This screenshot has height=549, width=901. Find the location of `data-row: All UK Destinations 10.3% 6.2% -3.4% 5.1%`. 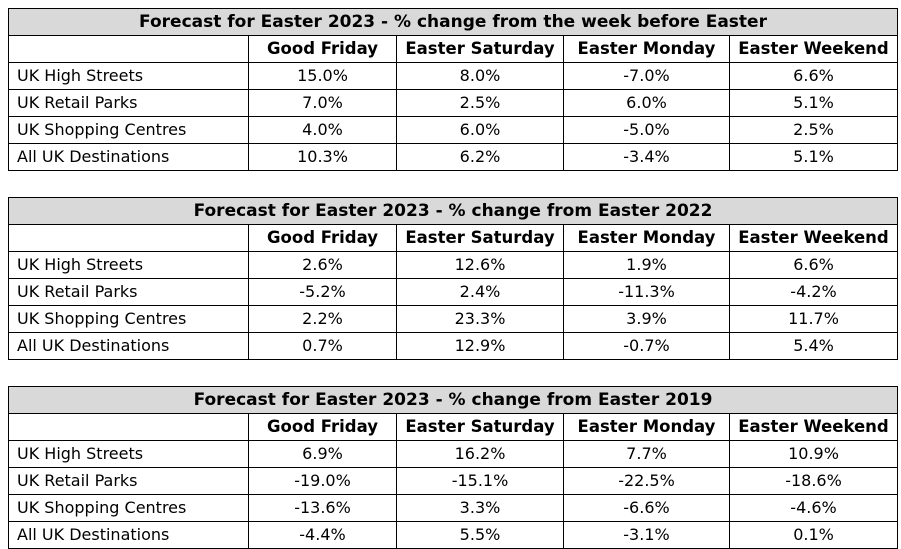

data-row: All UK Destinations 10.3% 6.2% -3.4% 5.1% is located at coordinates (453, 157).